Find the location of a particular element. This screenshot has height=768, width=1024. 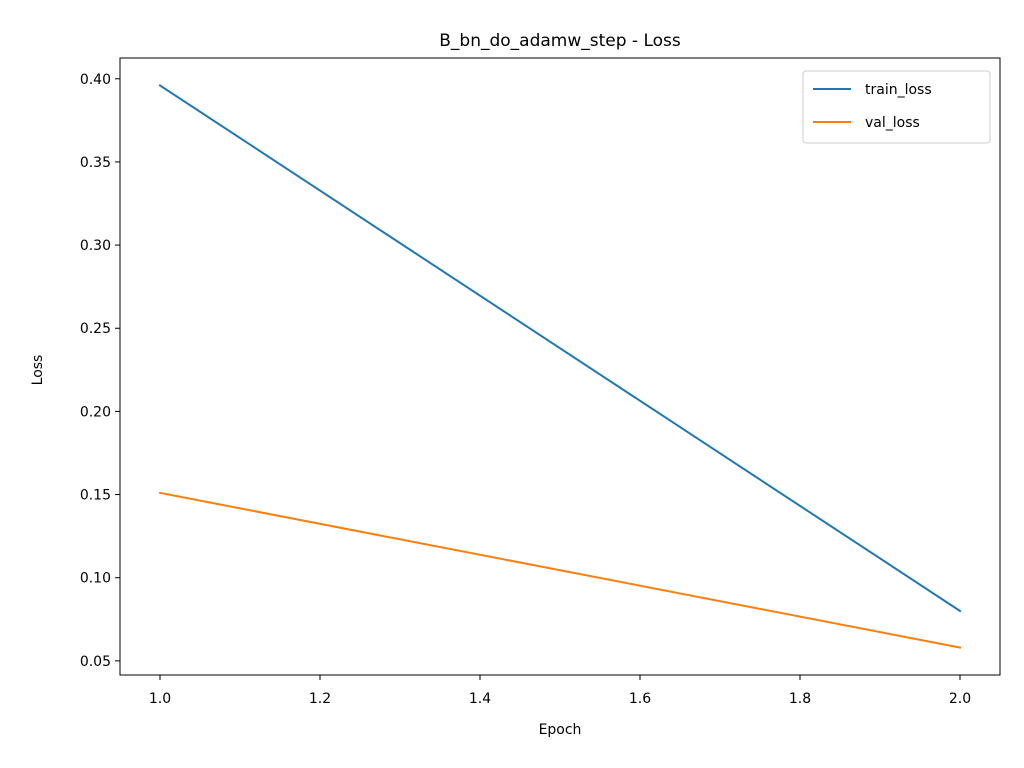

x-tick-label: 1.4 is located at coordinates (480, 699).